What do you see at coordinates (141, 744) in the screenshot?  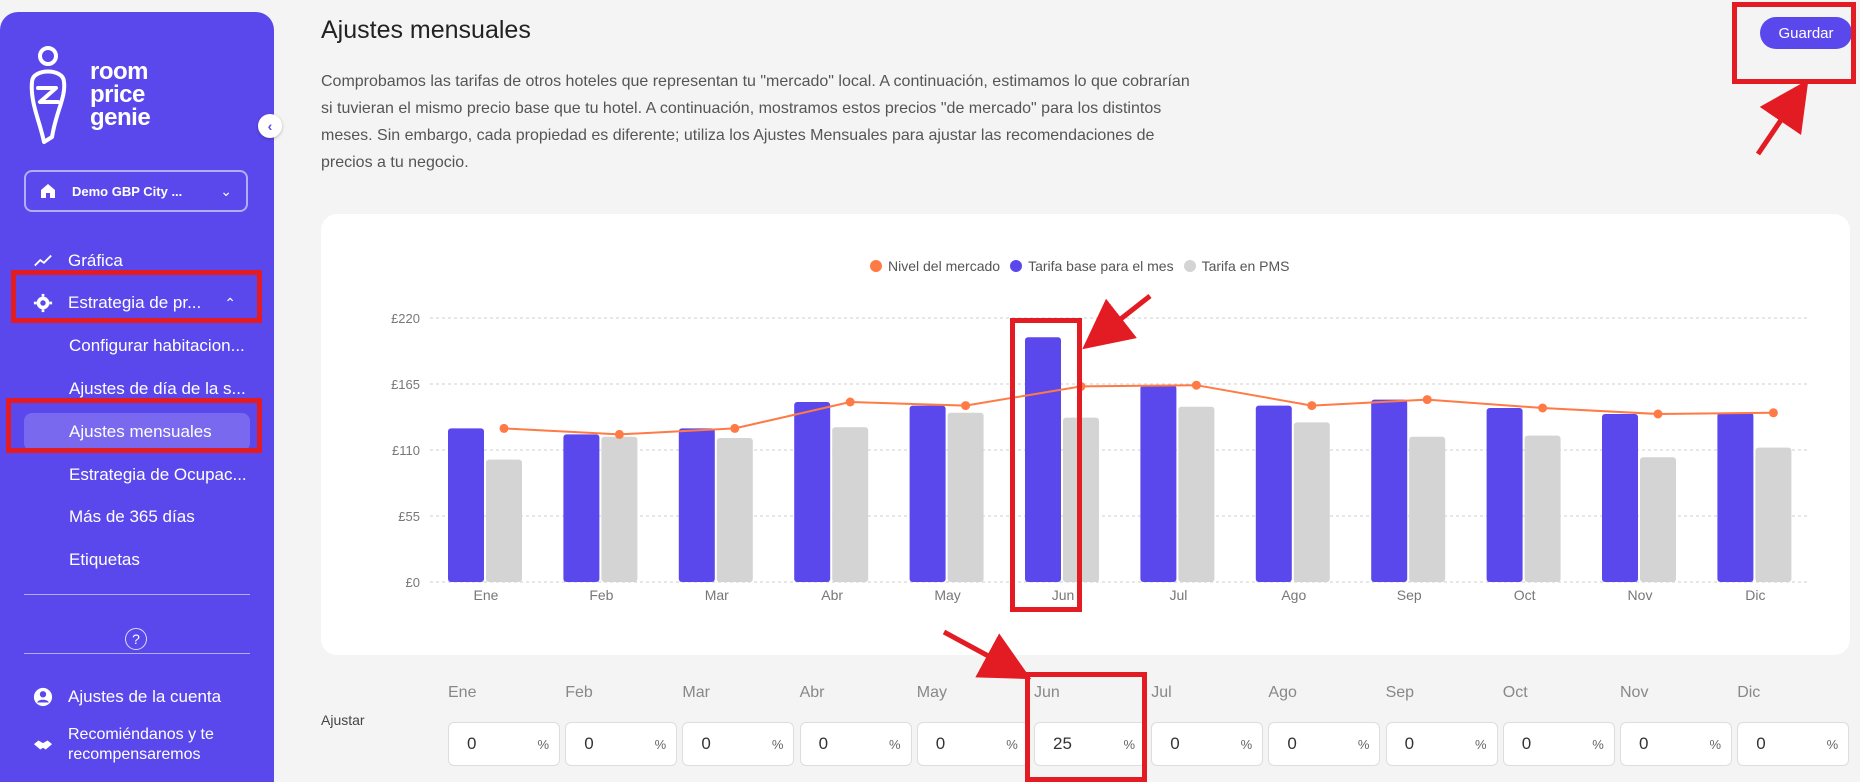 I see `sidebar-item-label: Recomiéndanos y te recompensaremos` at bounding box center [141, 744].